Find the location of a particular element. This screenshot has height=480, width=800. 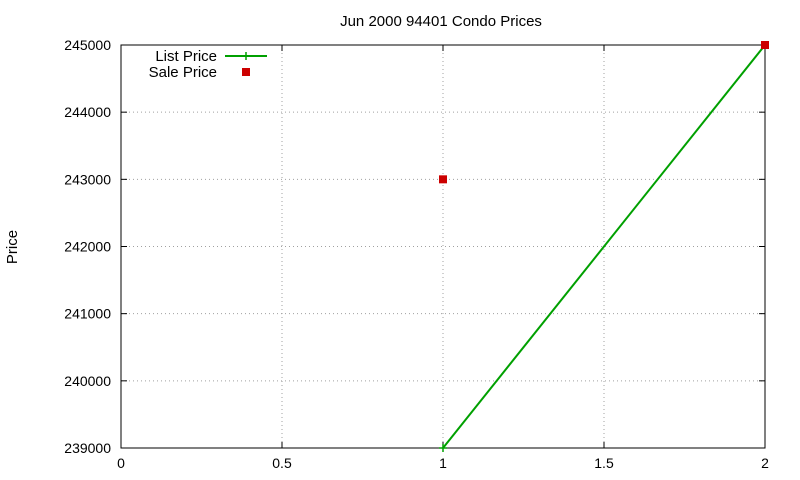

chart-title: Jun 2000 94401 Condo Prices is located at coordinates (441, 21).